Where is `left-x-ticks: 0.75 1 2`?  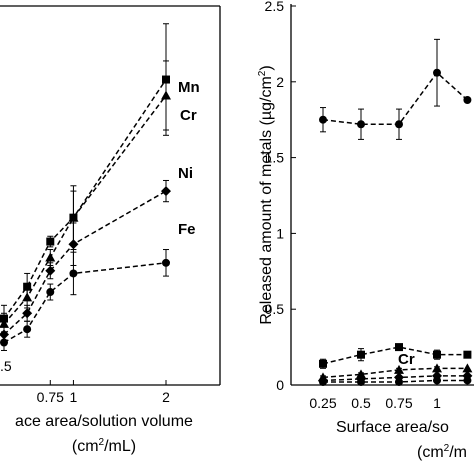 left-x-ticks: 0.75 1 2 is located at coordinates (103, 392).